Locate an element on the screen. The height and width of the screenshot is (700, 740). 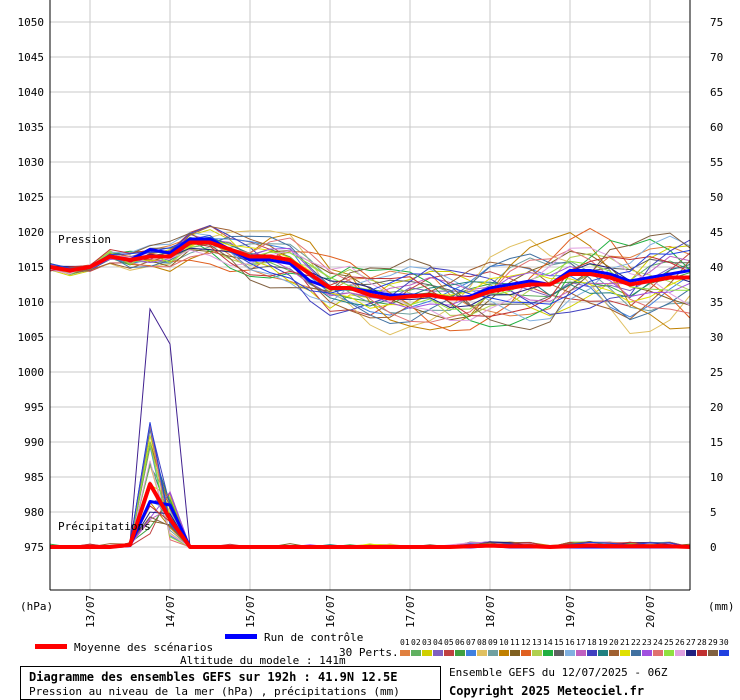
control-legend-swatch is located at coordinates (241, 636).